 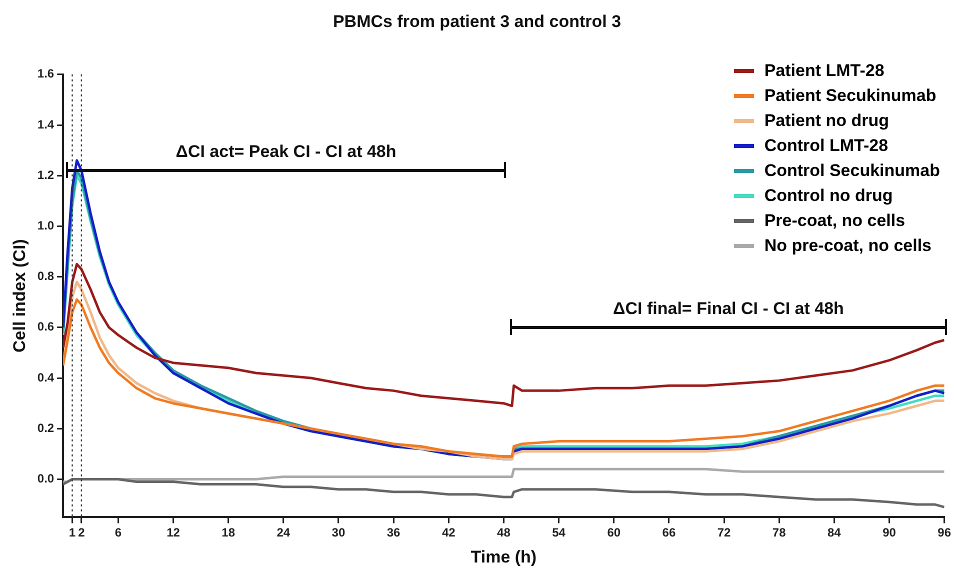 I want to click on x-tick-label: 24, so click(x=283, y=533).